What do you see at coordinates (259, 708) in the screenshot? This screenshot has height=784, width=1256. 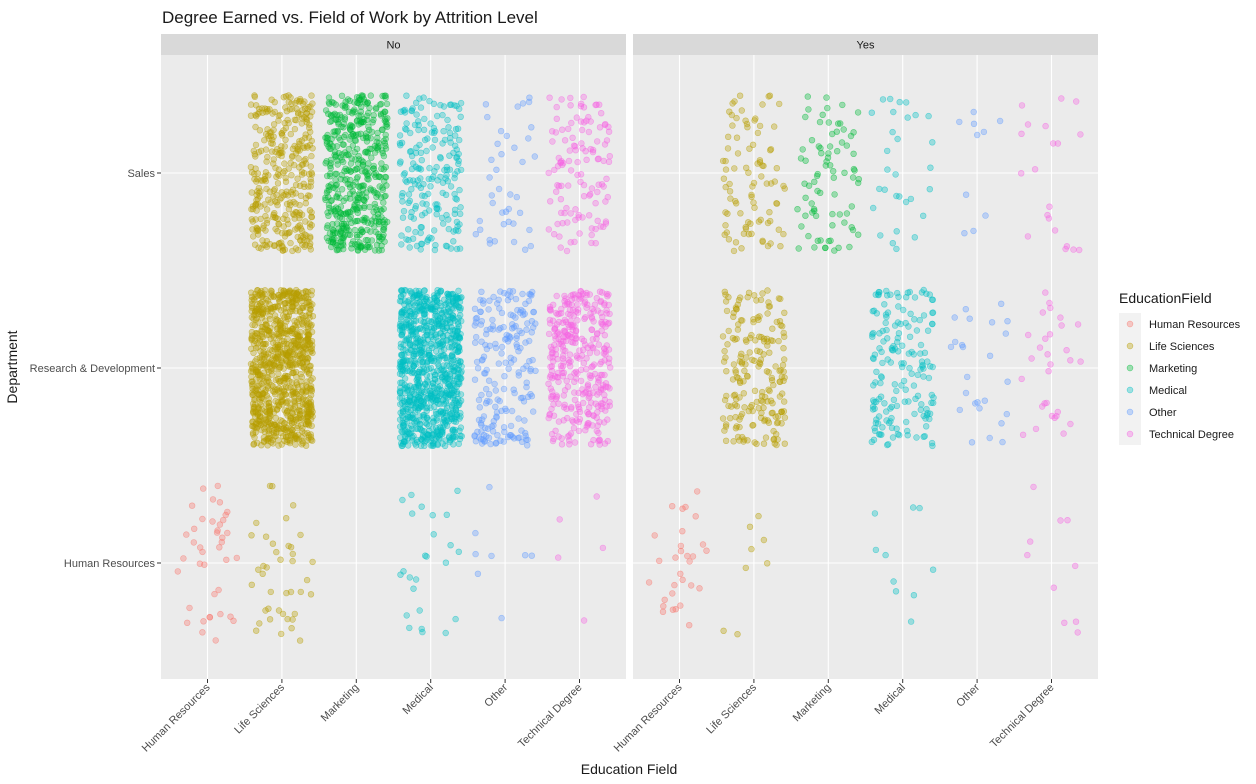 I see `x-tick-label: Life Sciences` at bounding box center [259, 708].